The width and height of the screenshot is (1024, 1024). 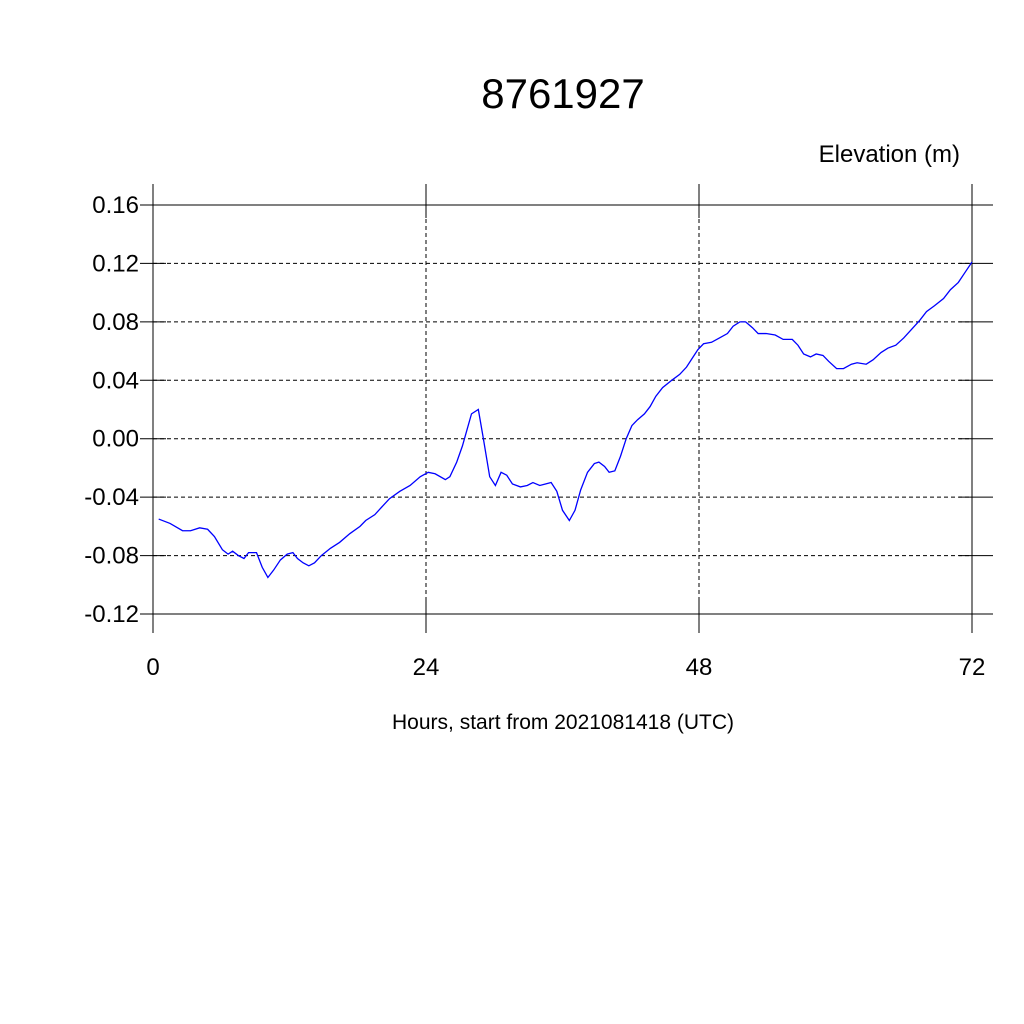 I want to click on y-tick-label: 0.12, so click(x=115, y=263).